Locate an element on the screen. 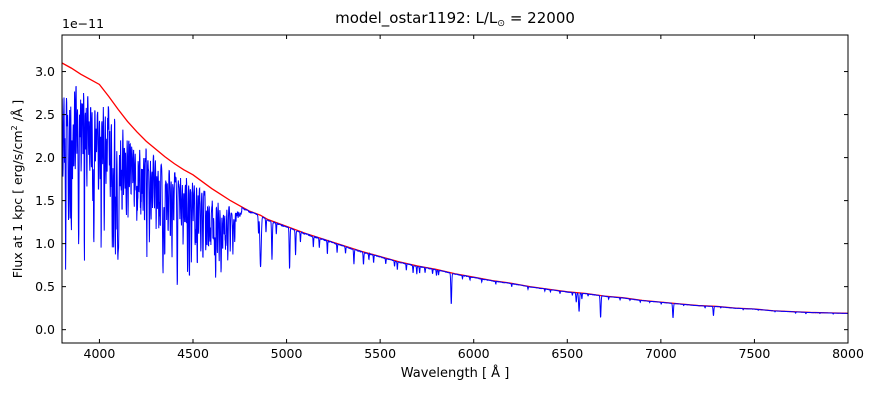  x-tick-label: 7000 is located at coordinates (661, 353).